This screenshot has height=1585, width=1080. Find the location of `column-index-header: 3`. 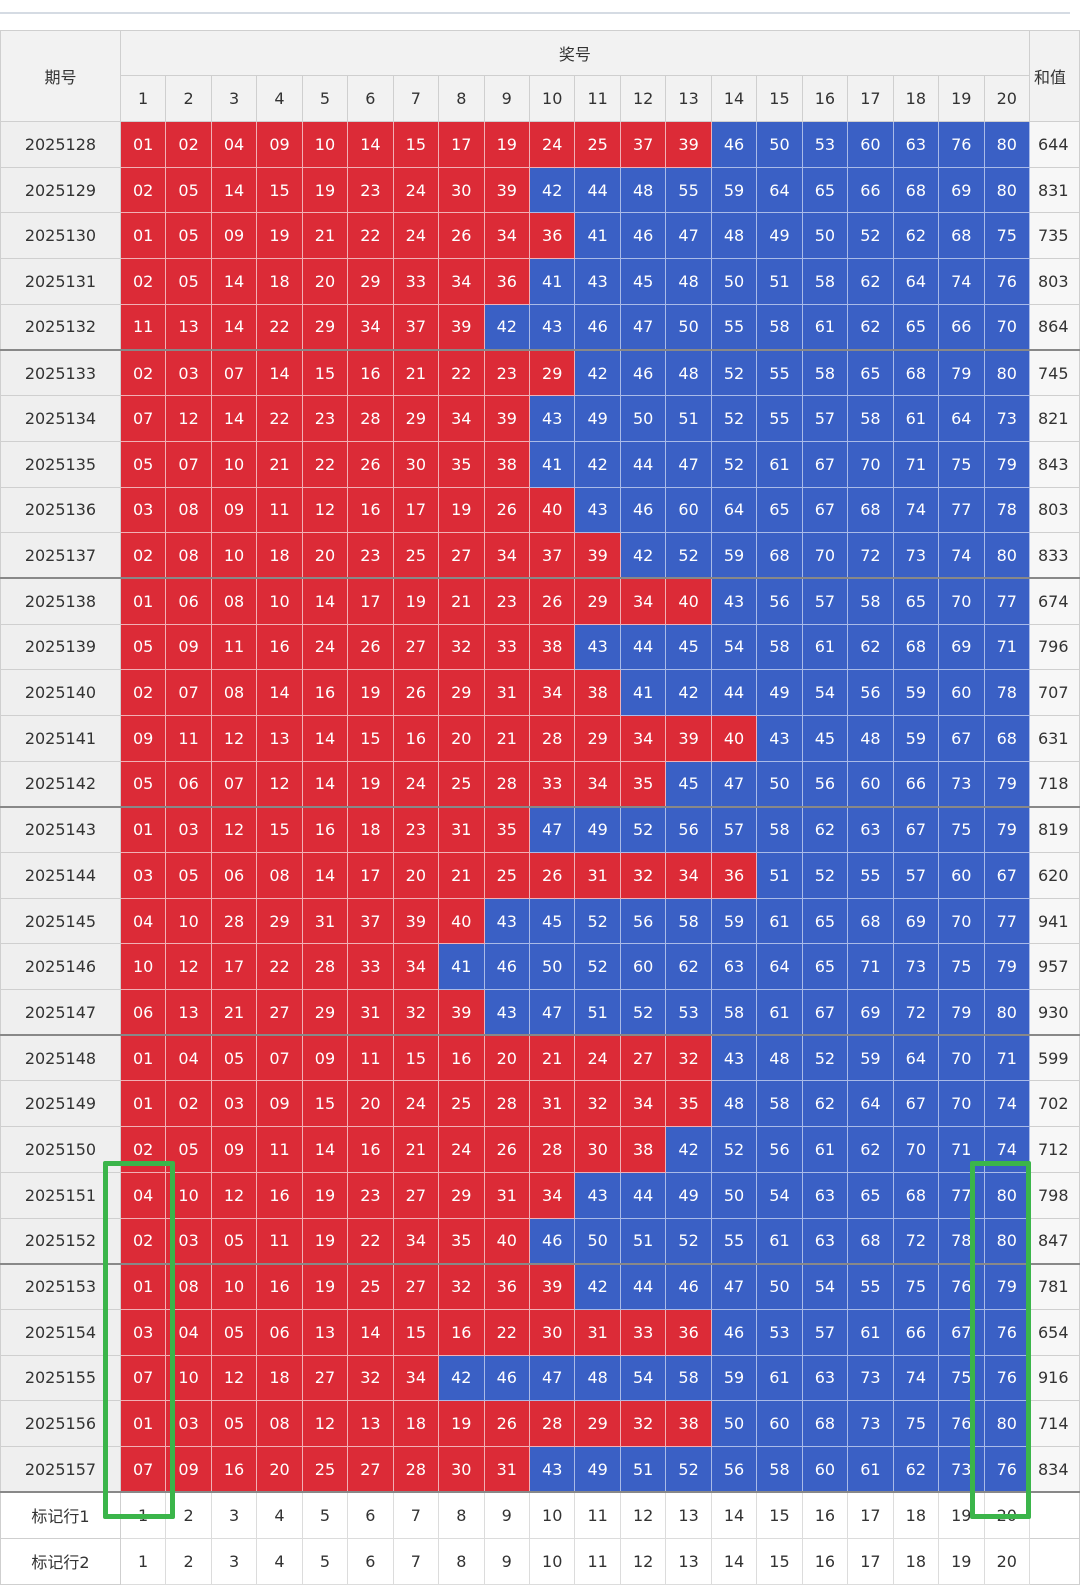

column-index-header: 3 is located at coordinates (234, 98).